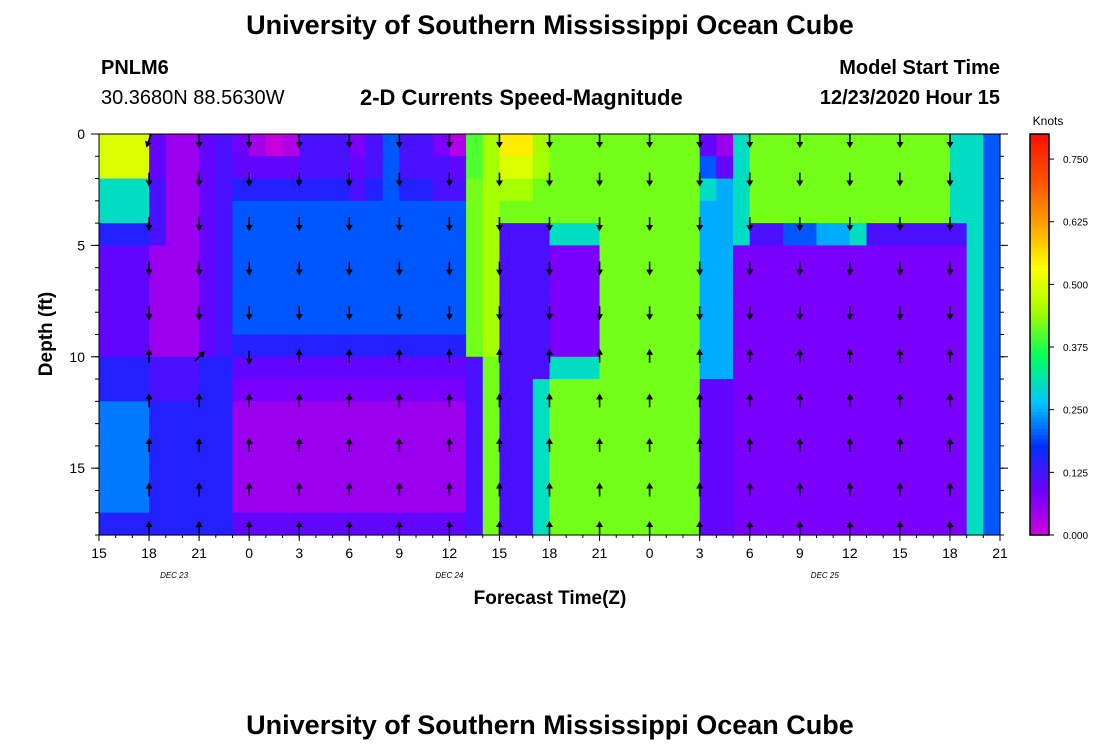  Describe the element at coordinates (600, 553) in the screenshot. I see `x-tick-label: 21` at that location.